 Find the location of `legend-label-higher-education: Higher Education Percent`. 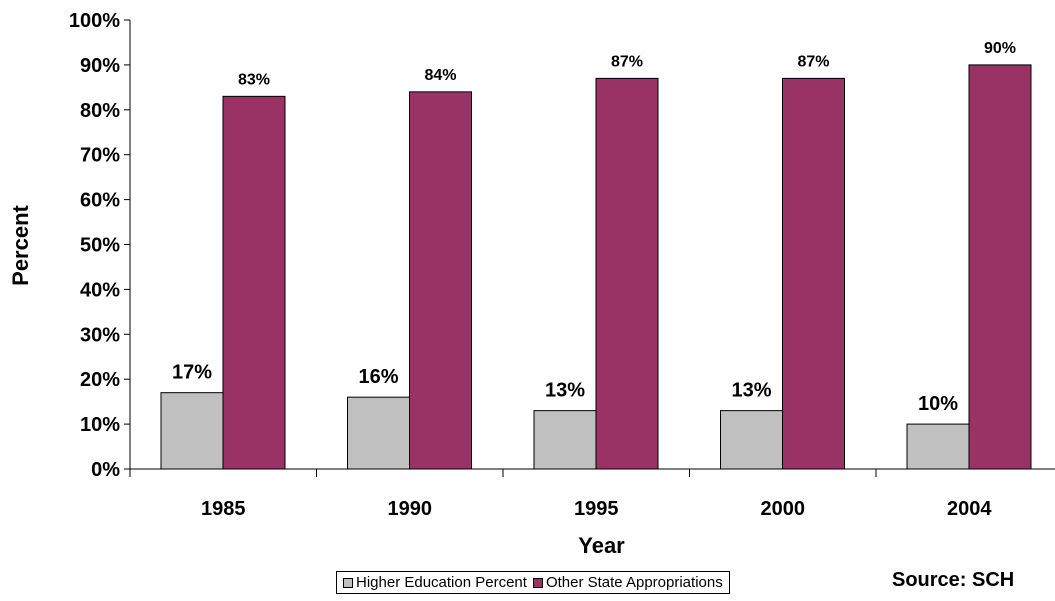

legend-label-higher-education: Higher Education Percent is located at coordinates (441, 582).